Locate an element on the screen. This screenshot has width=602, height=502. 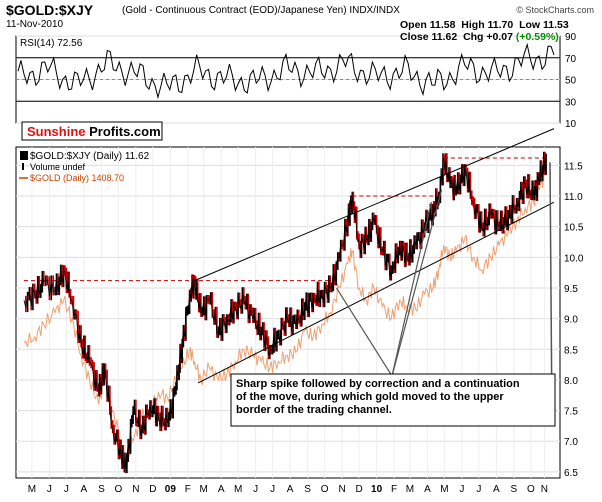
logo-box is located at coordinates (92, 131).